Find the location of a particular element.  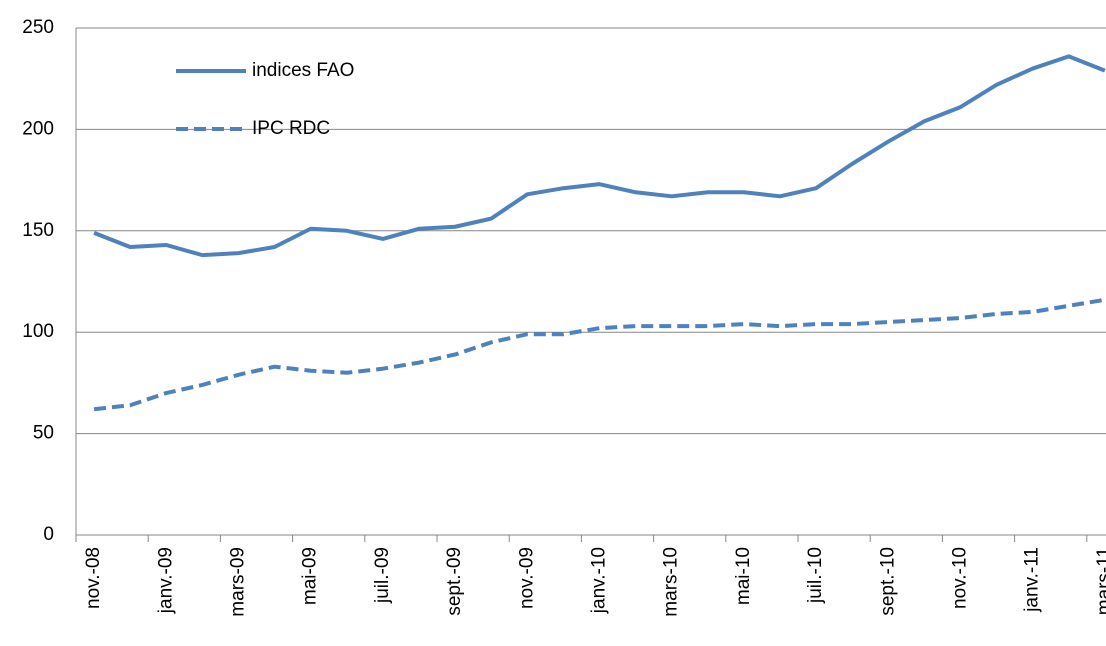

x-tick-label: janv.-11 is located at coordinates (1032, 580).